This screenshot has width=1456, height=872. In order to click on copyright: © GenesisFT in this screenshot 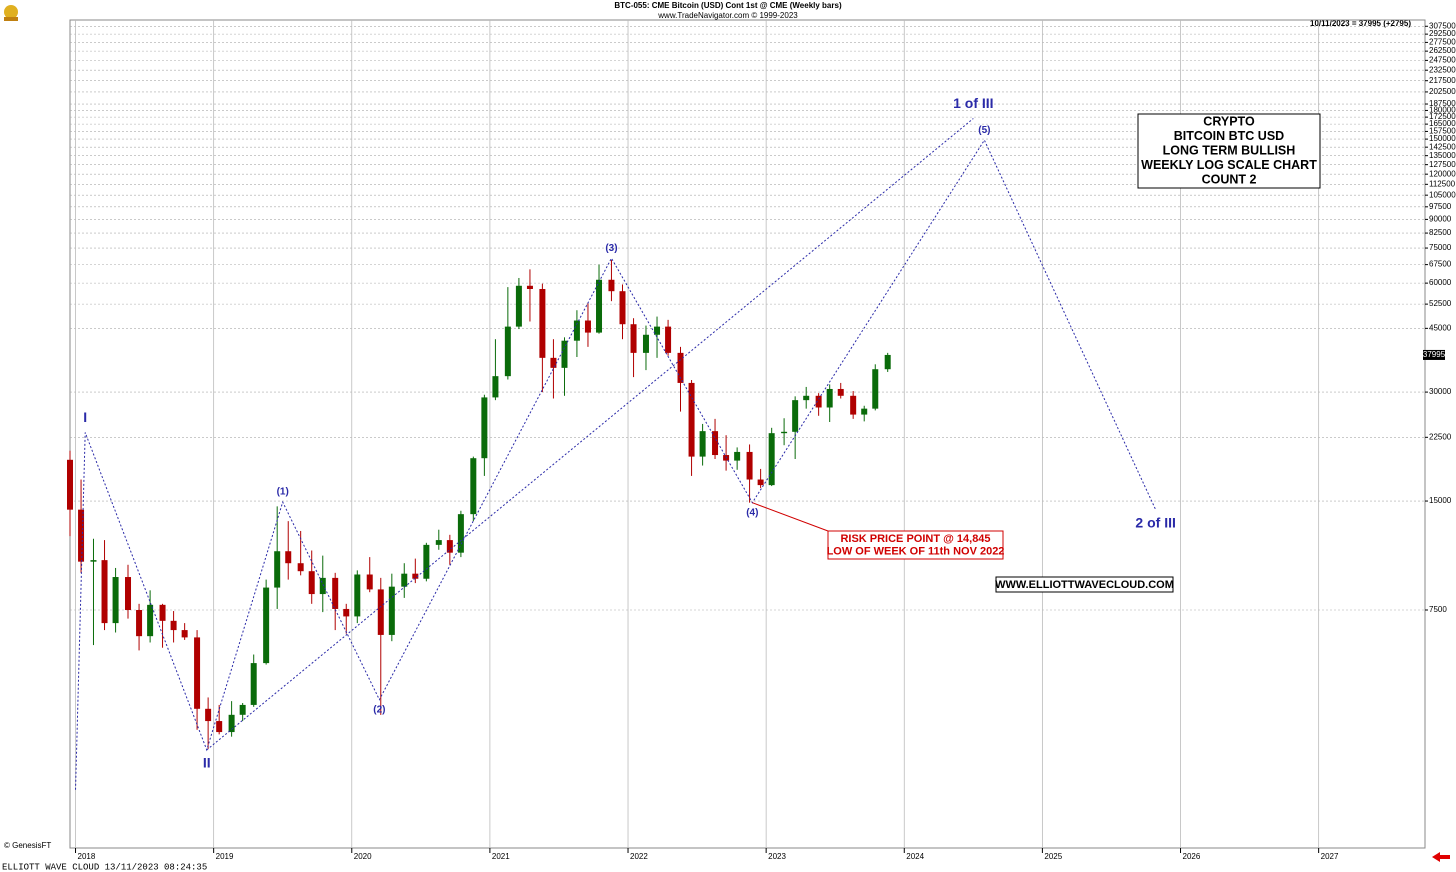, I will do `click(27, 845)`.